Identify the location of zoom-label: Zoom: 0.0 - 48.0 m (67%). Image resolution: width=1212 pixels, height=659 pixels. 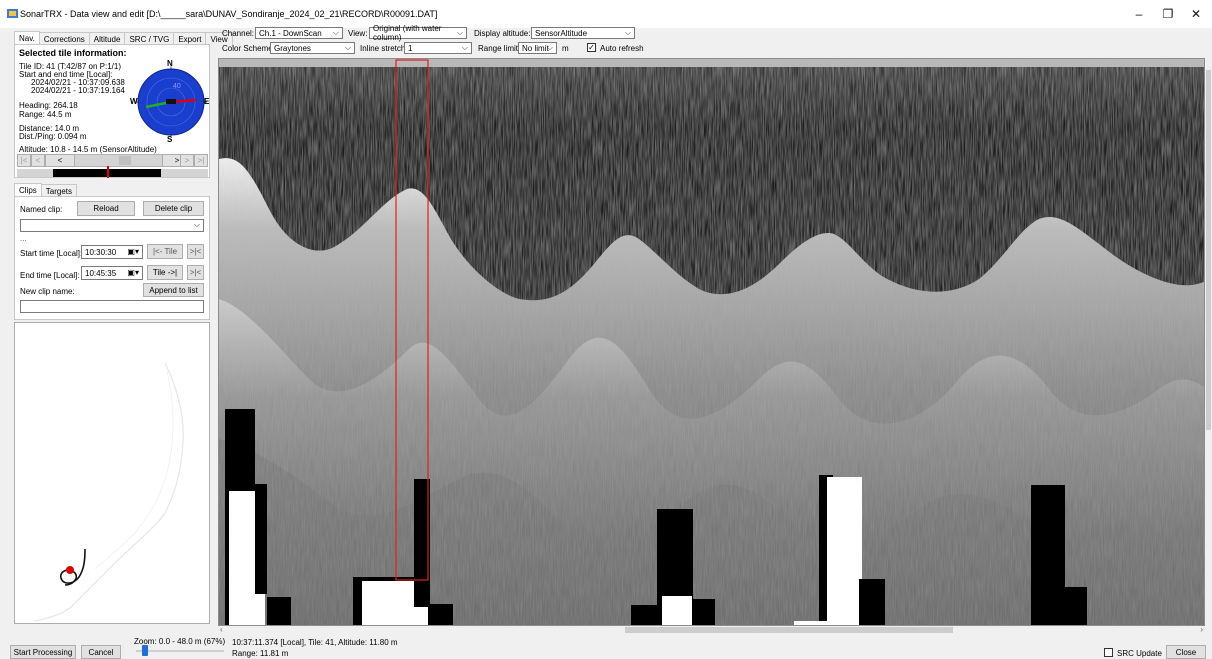
(180, 641).